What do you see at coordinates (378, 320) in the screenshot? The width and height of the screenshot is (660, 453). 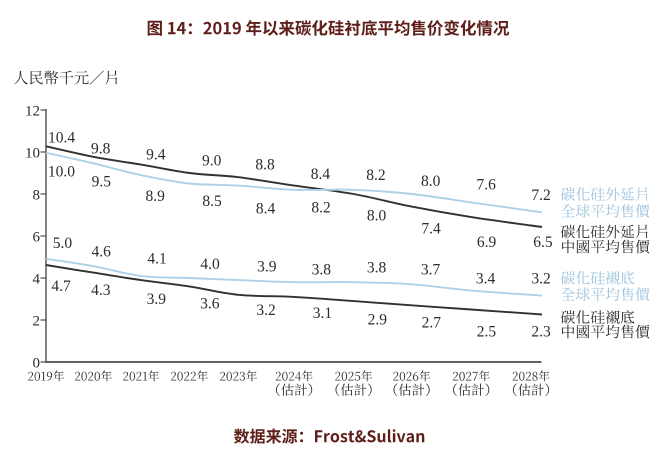 I see `svg-text: 2.9` at bounding box center [378, 320].